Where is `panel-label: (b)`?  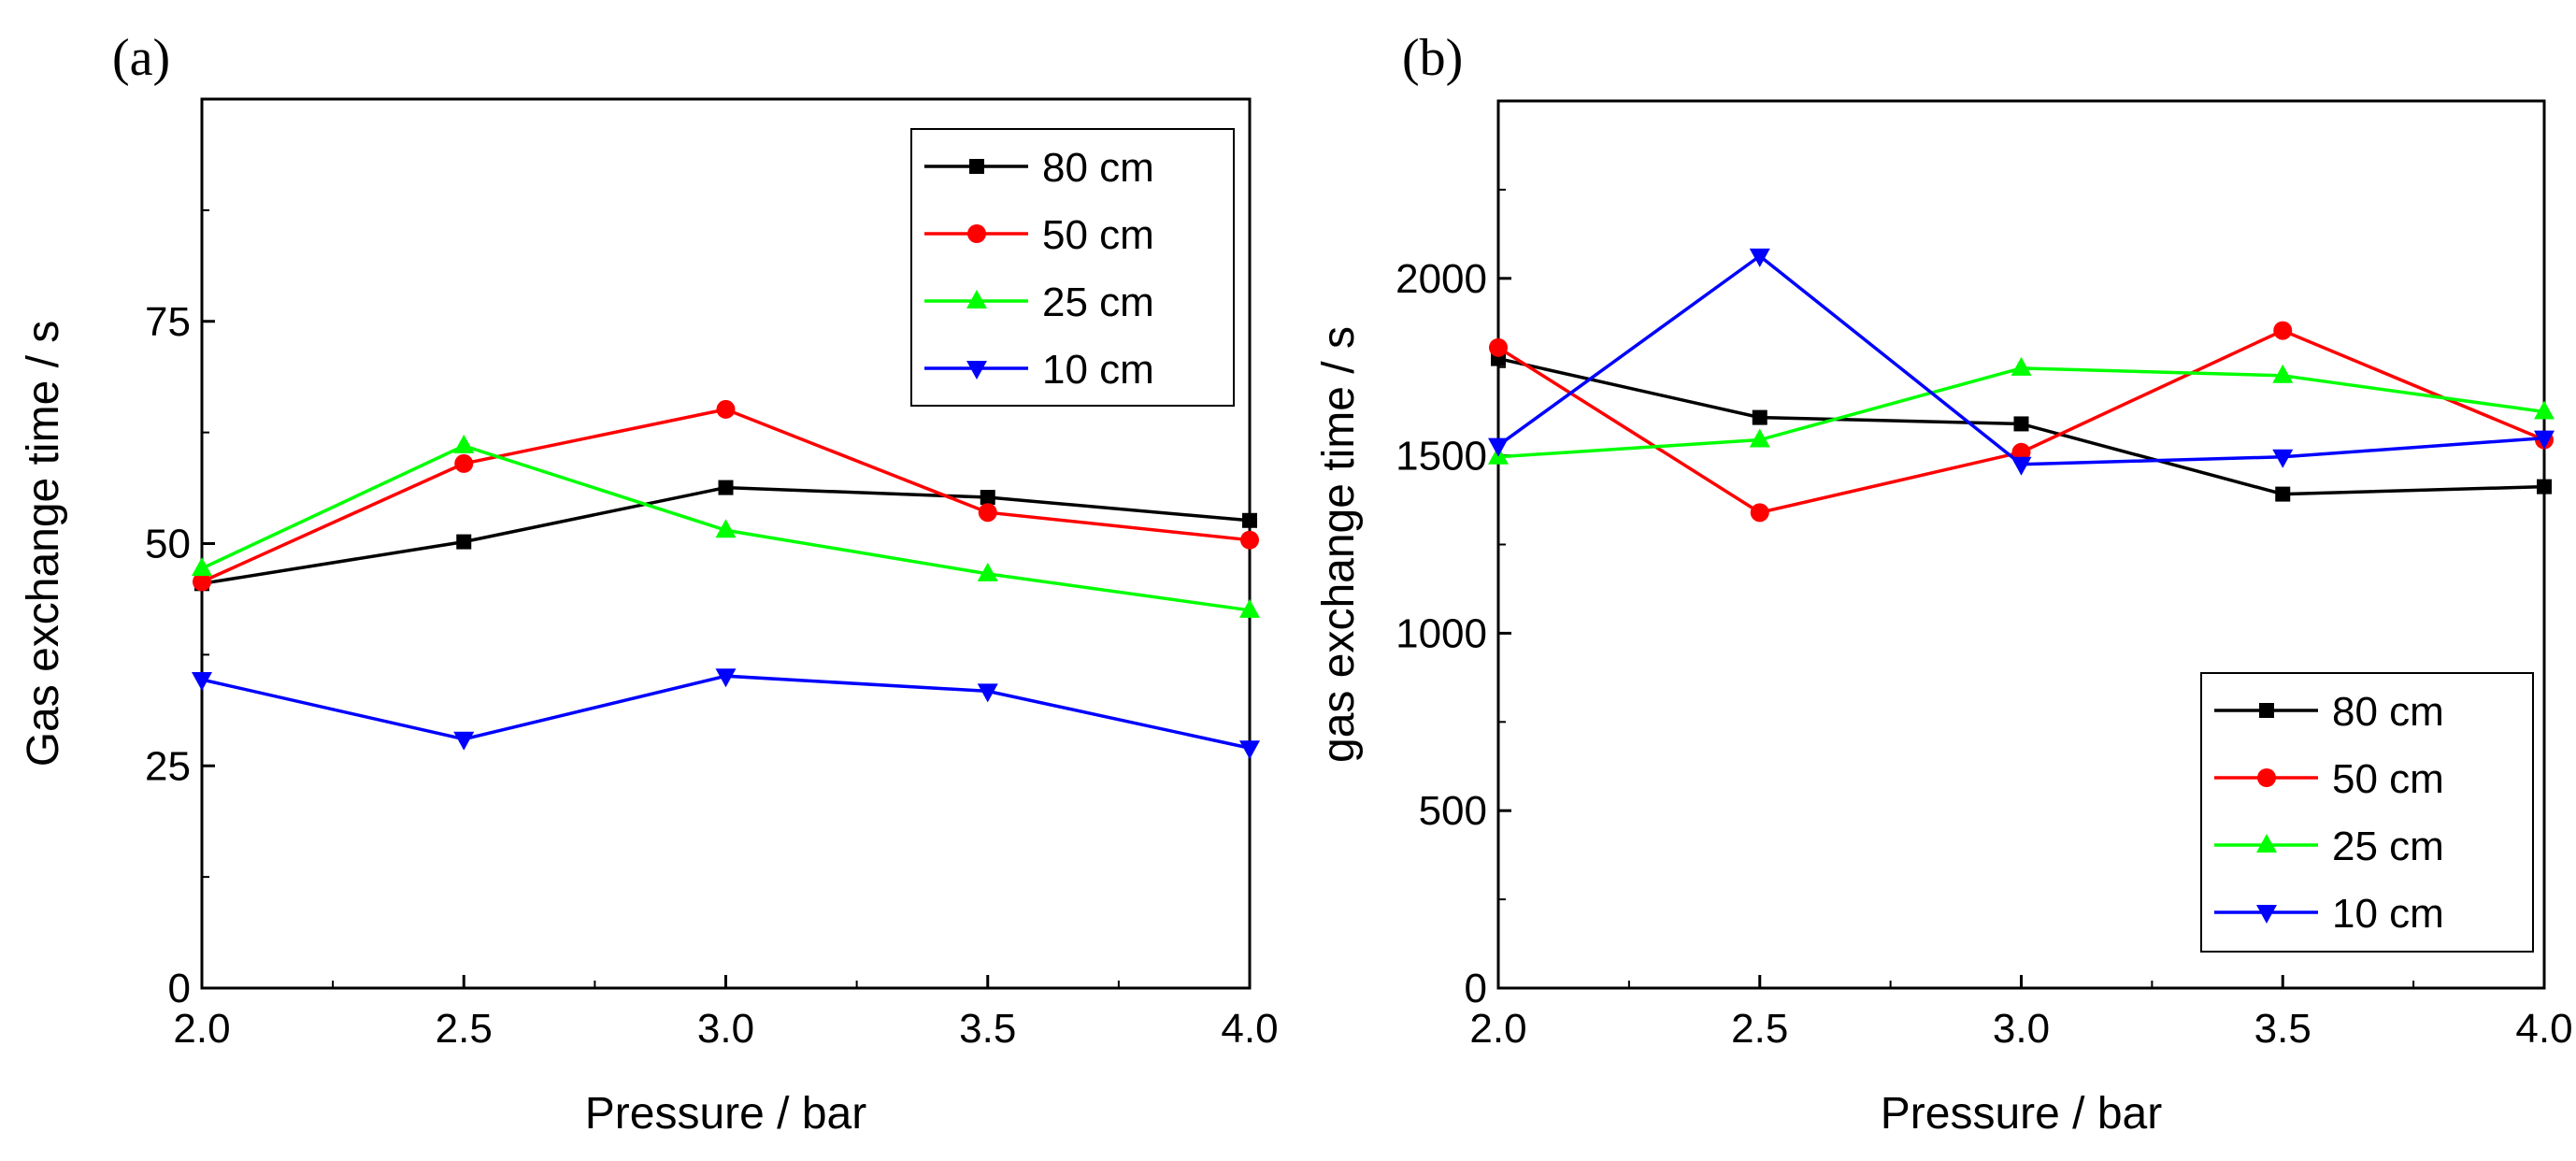 panel-label: (b) is located at coordinates (1432, 58).